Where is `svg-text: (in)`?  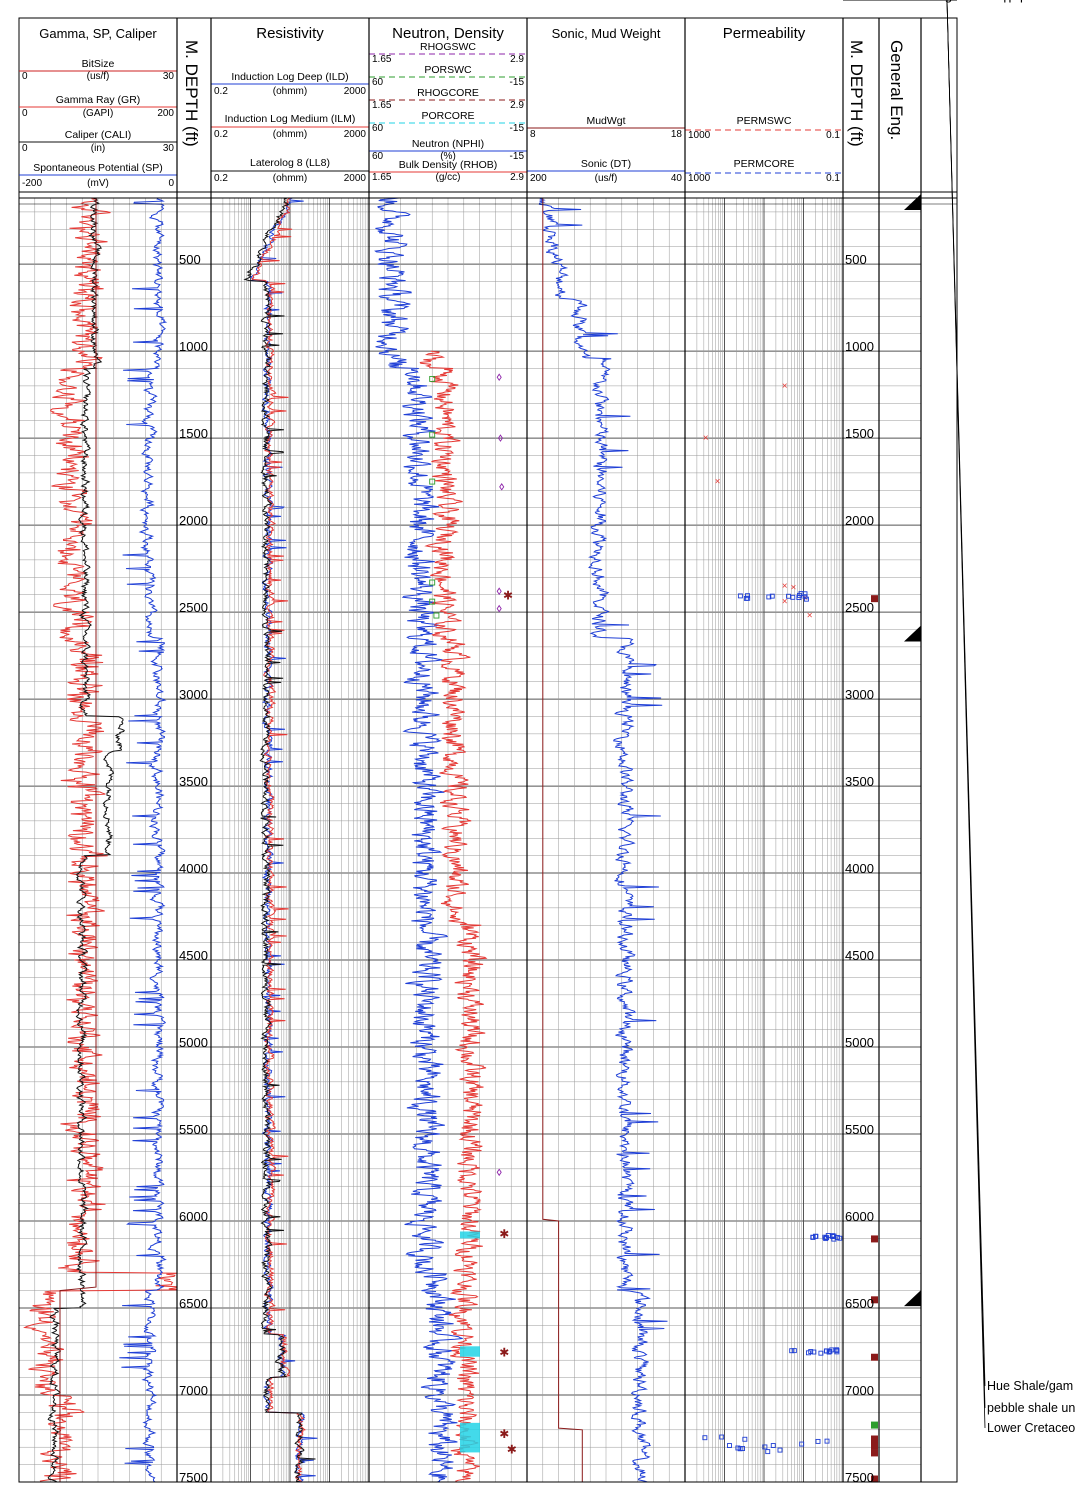
svg-text: (in) is located at coordinates (98, 148).